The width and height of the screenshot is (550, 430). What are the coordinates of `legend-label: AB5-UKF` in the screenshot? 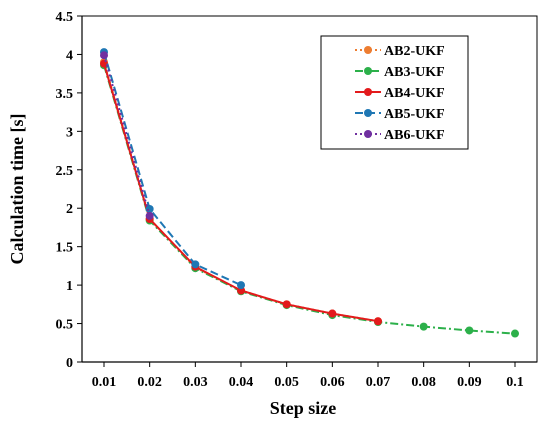 It's located at (414, 114).